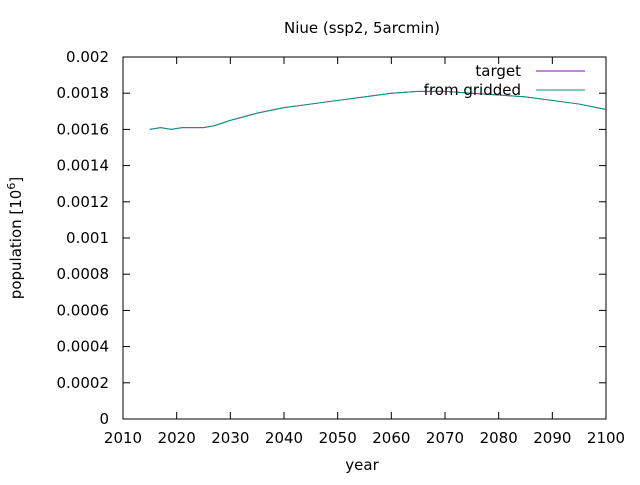  I want to click on y-tick-label: 0.0014, so click(83, 166).